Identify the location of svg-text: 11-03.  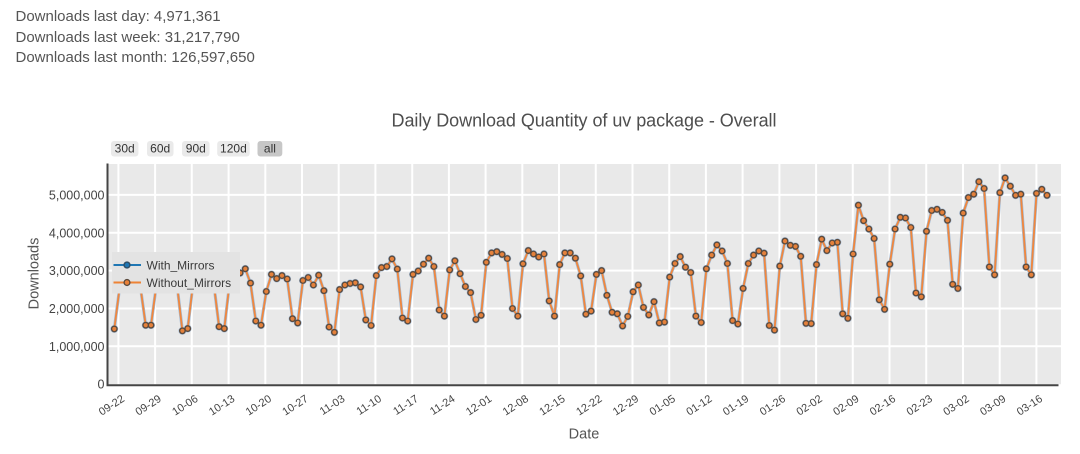
(332, 405).